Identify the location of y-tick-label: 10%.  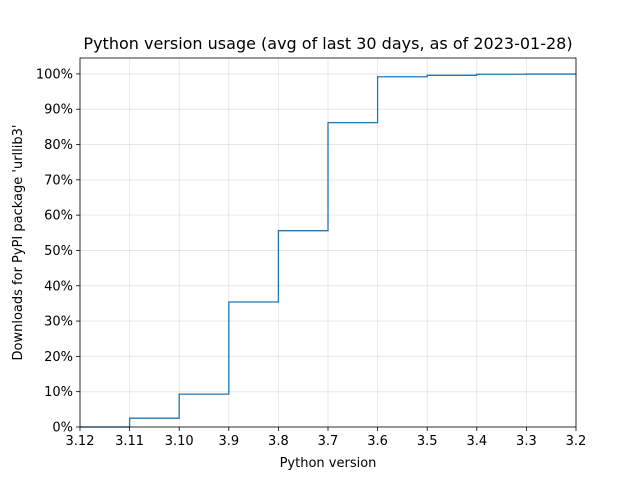
(58, 392).